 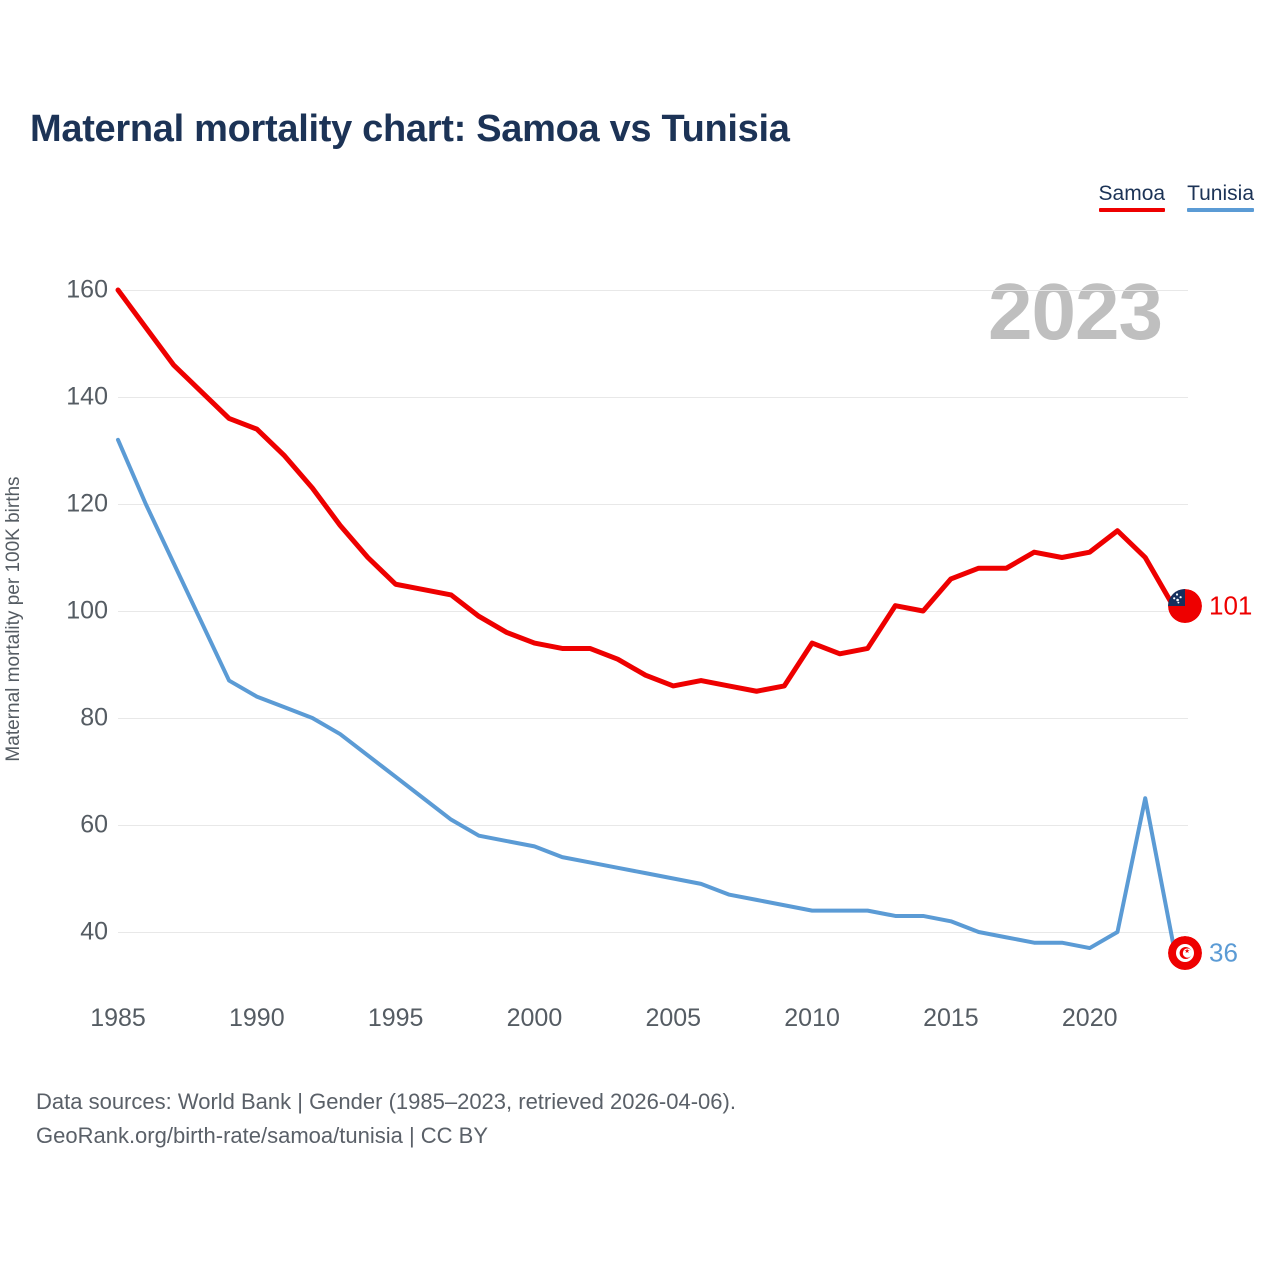 What do you see at coordinates (1089, 1018) in the screenshot?
I see `x-axis-tick-label: 2020` at bounding box center [1089, 1018].